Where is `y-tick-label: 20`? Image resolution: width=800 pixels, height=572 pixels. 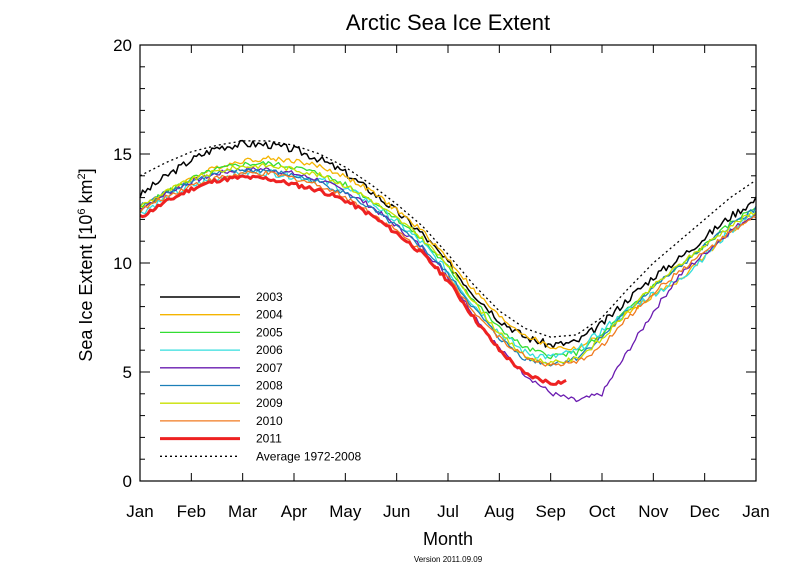
y-tick-label: 20 is located at coordinates (122, 45).